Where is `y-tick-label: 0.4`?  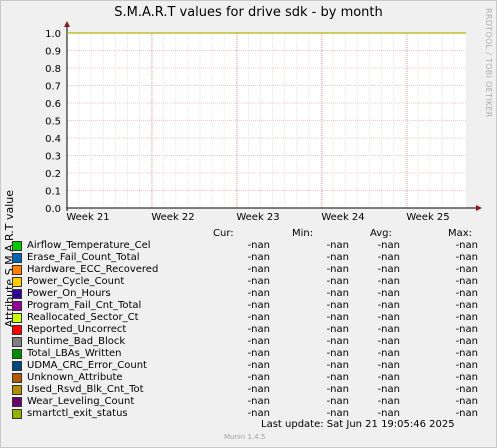
y-tick-label: 0.4 is located at coordinates (53, 139).